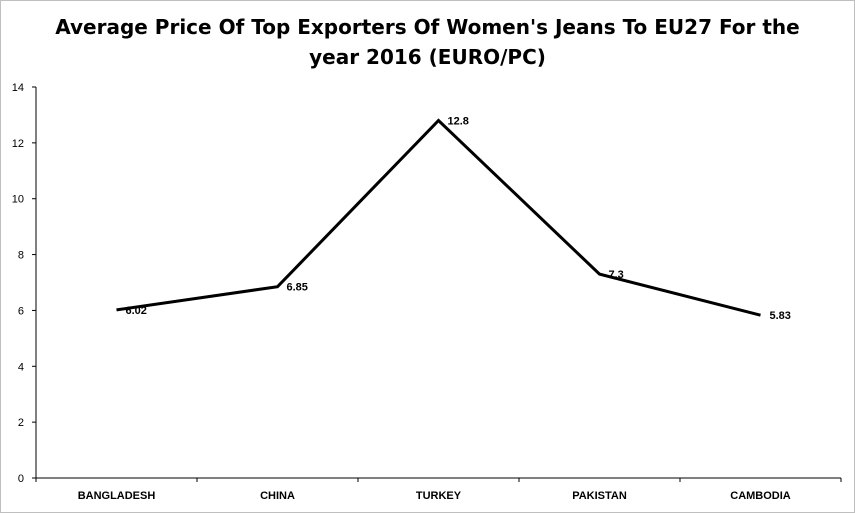 The height and width of the screenshot is (513, 855). I want to click on y-axis-ticks: 0 2 4 6 8 10 12 14, so click(24, 283).